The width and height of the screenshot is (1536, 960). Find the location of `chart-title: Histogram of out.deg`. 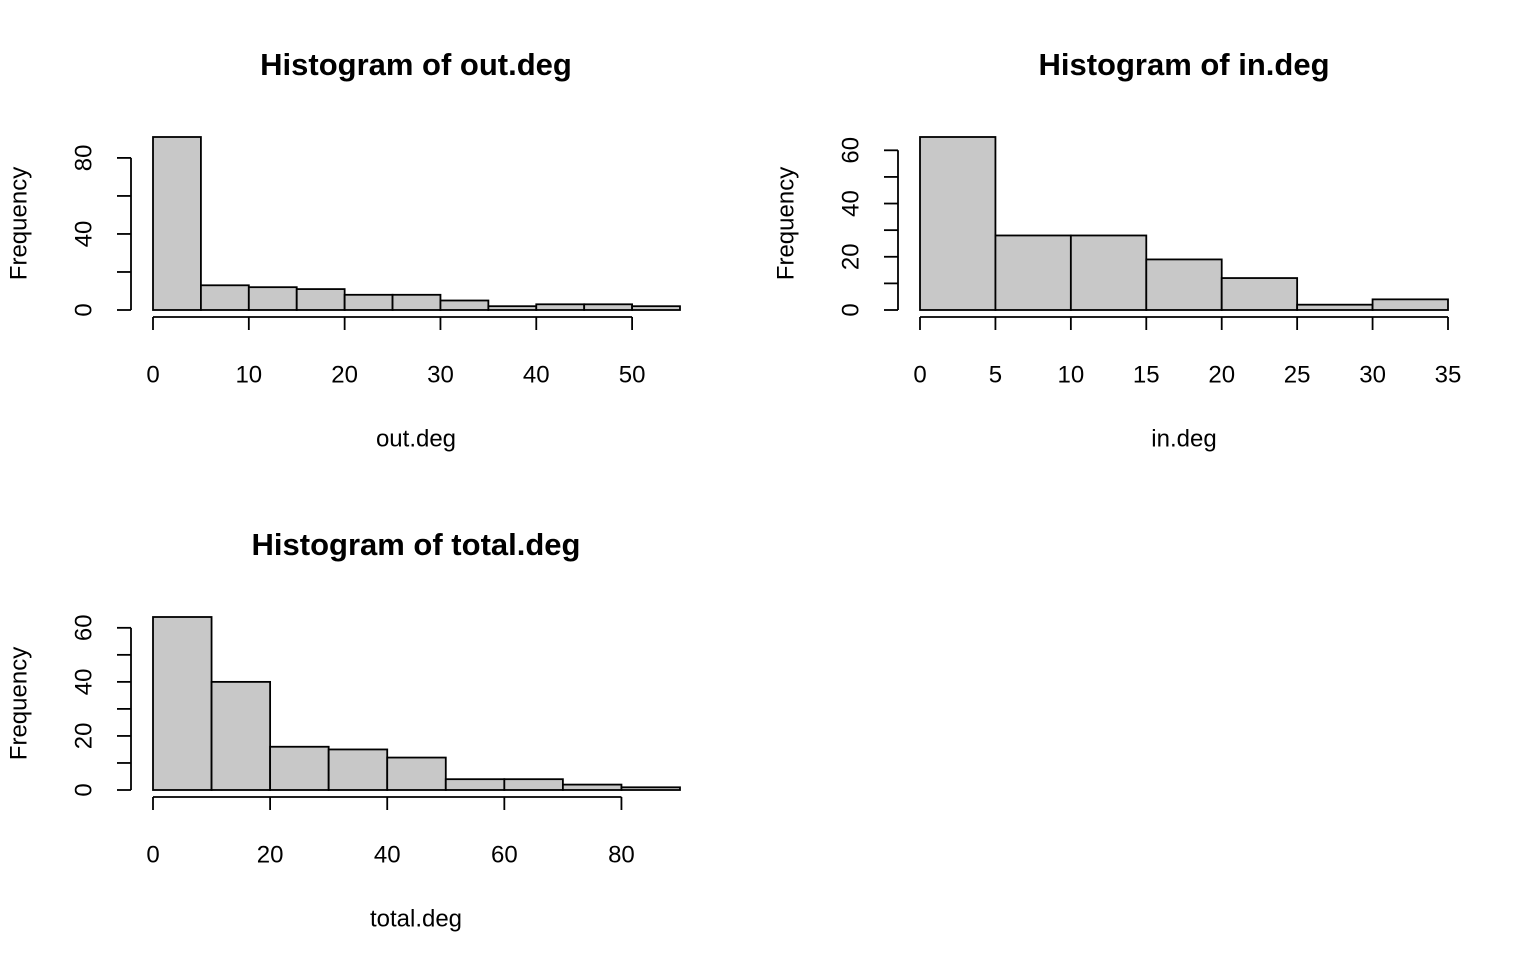

chart-title: Histogram of out.deg is located at coordinates (416, 64).